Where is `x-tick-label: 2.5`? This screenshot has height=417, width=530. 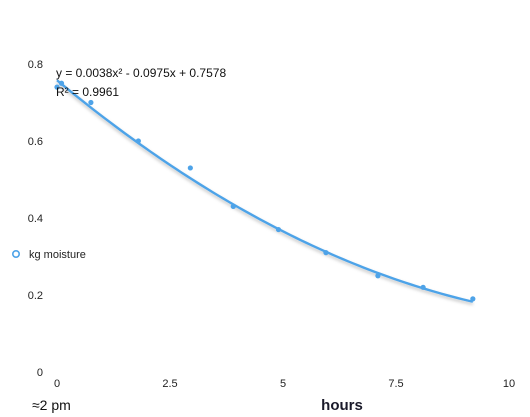 x-tick-label: 2.5 is located at coordinates (169, 384).